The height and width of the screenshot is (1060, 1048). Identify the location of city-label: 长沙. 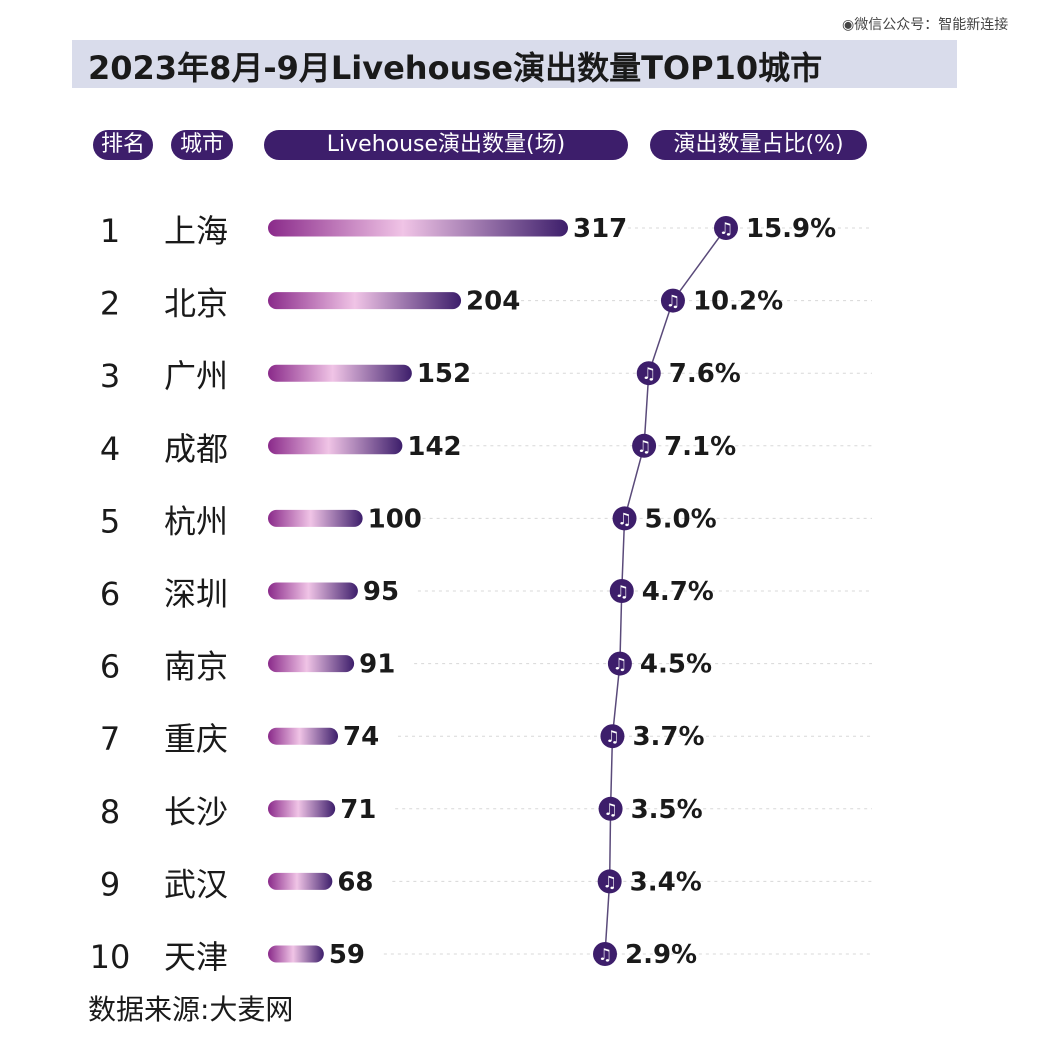
(196, 812).